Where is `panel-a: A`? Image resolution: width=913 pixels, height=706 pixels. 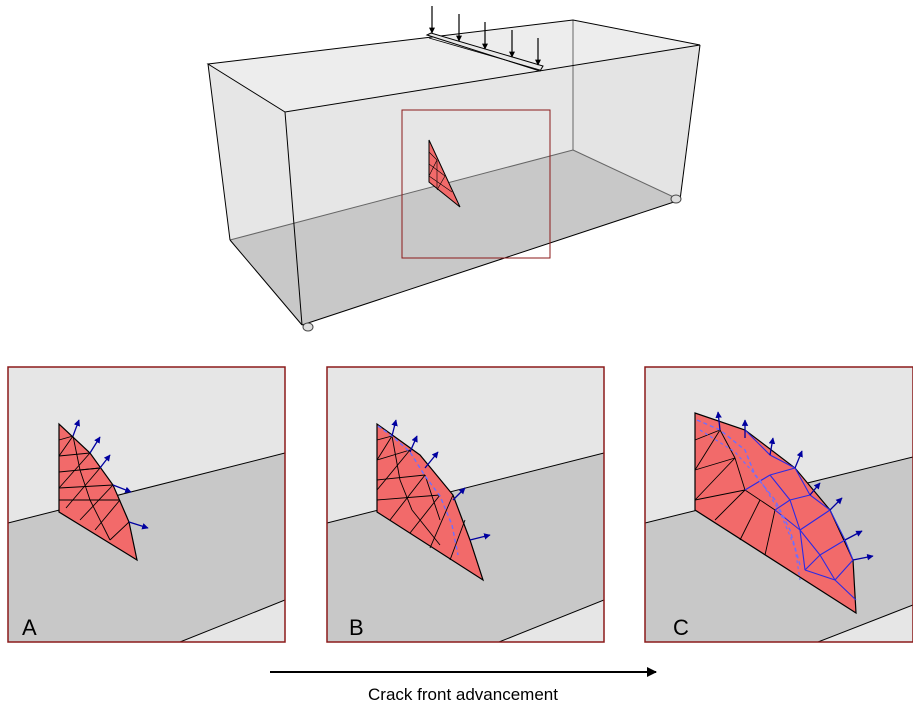 panel-a: A is located at coordinates (146, 504).